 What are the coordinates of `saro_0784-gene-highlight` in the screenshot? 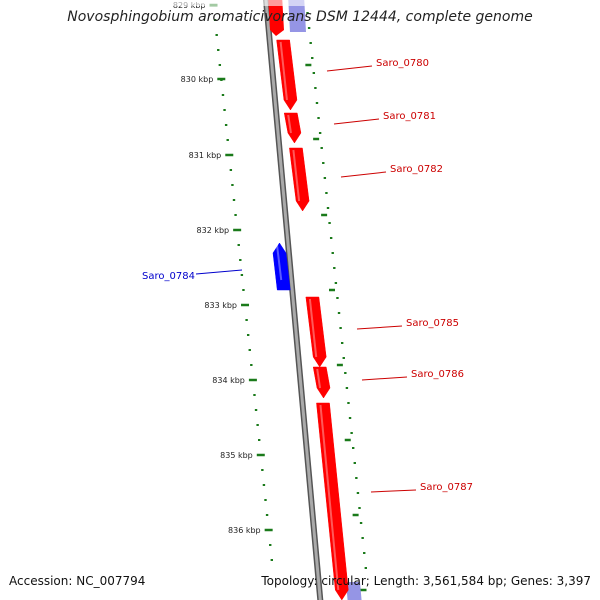 It's located at (279, 262).